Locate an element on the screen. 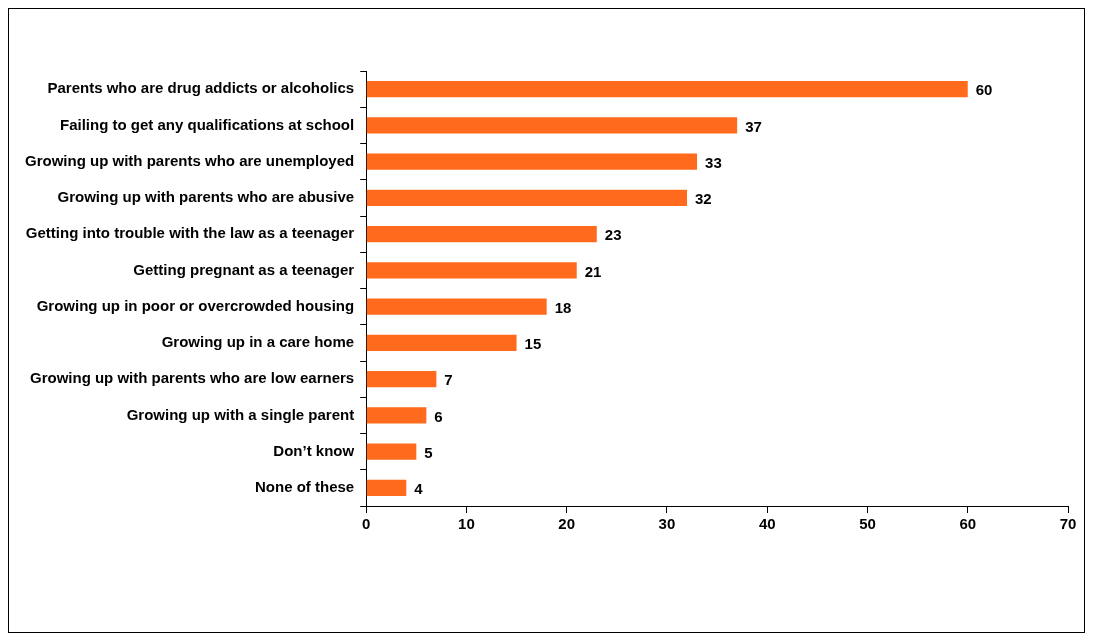  data-label: 23 is located at coordinates (613, 235).